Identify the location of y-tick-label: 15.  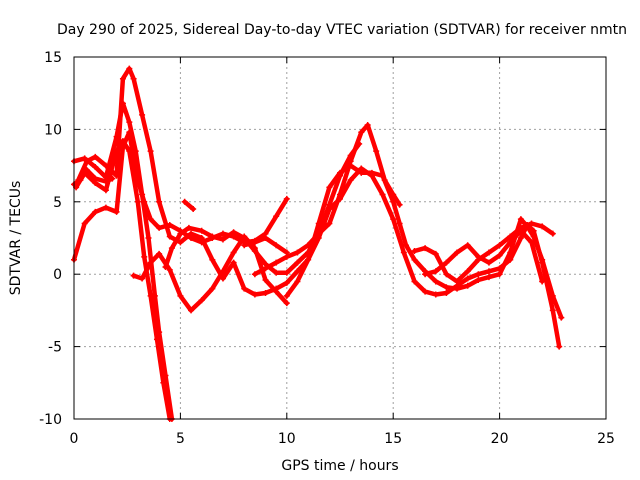
(53, 58).